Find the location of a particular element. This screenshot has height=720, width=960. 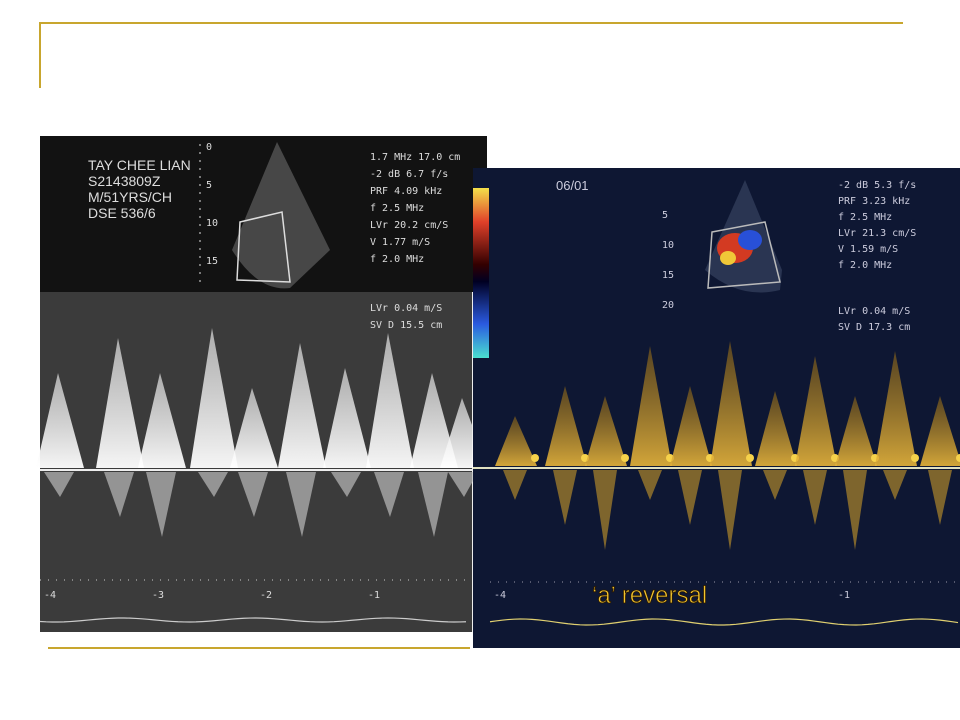

patient-info: TAY CHEE LIAN is located at coordinates (139, 165).